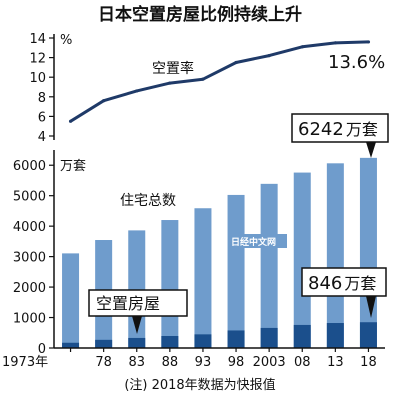 This screenshot has height=400, width=400. I want to click on x-tick-label-3: 88, so click(170, 362).